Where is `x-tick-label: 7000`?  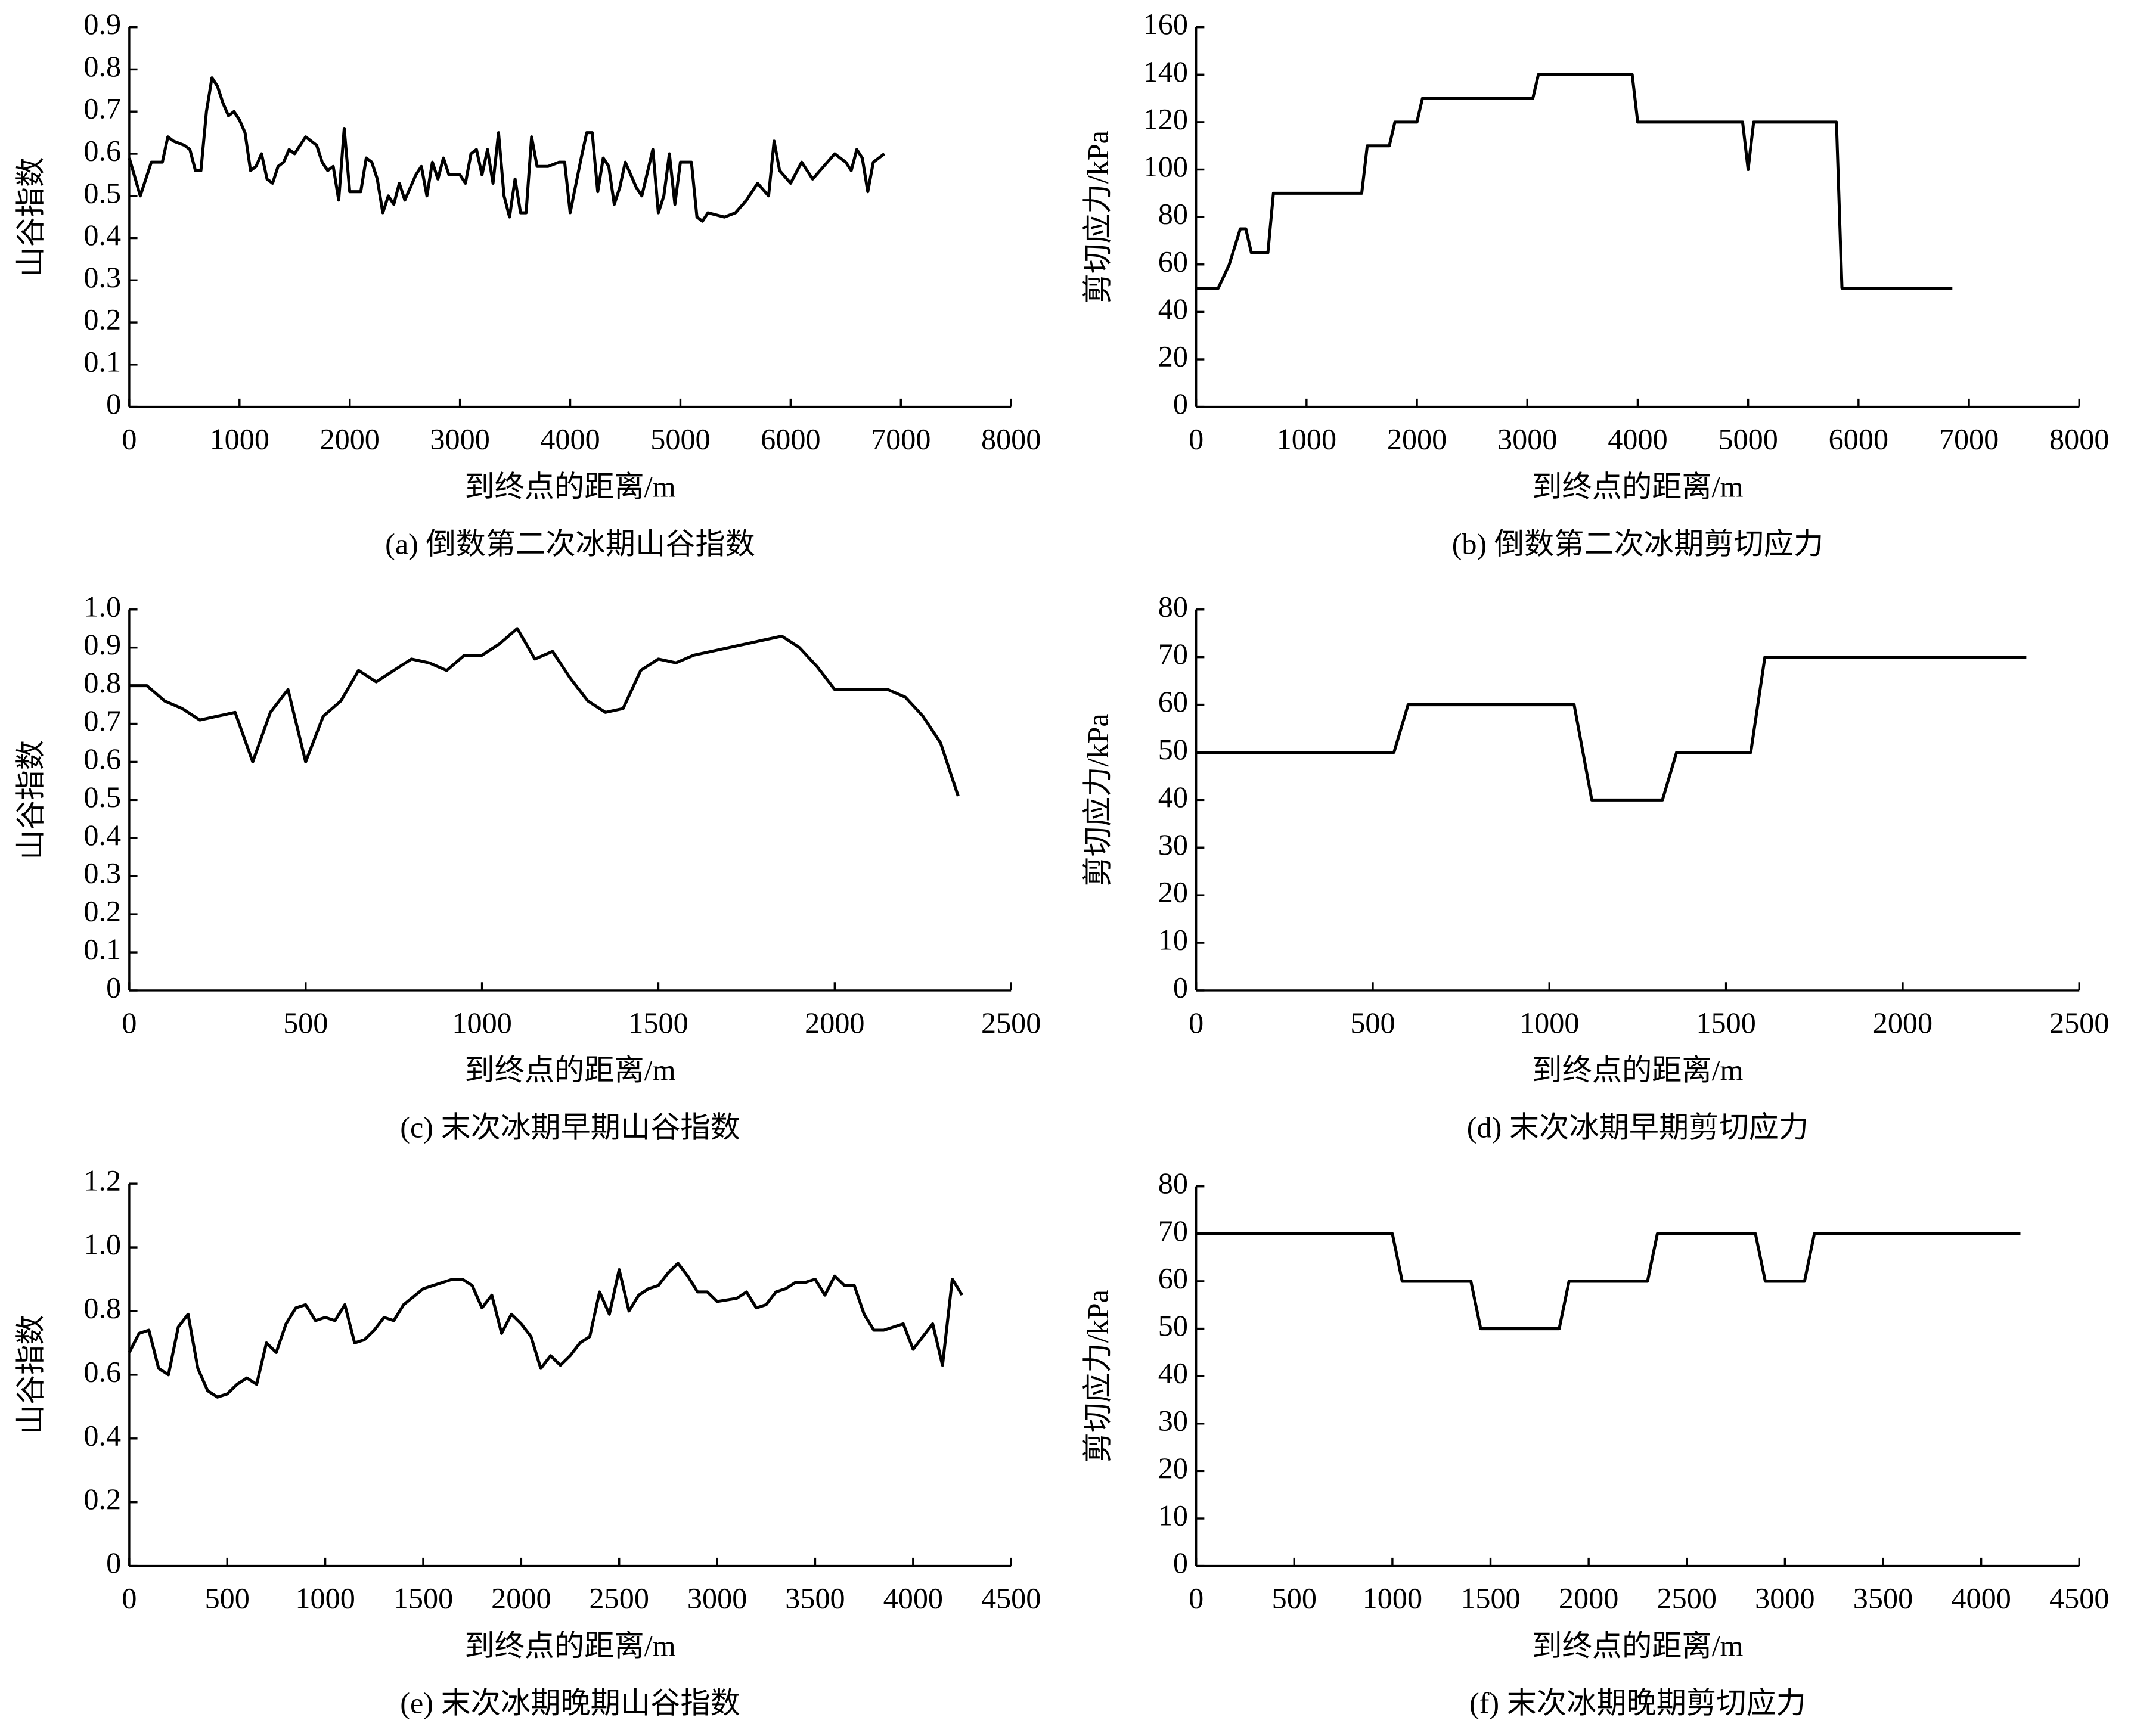 x-tick-label: 7000 is located at coordinates (1969, 439).